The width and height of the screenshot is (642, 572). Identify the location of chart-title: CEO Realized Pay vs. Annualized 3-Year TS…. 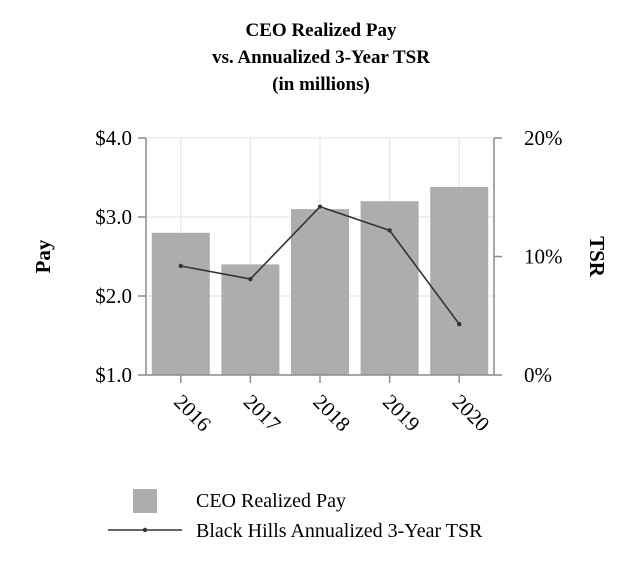
(321, 57).